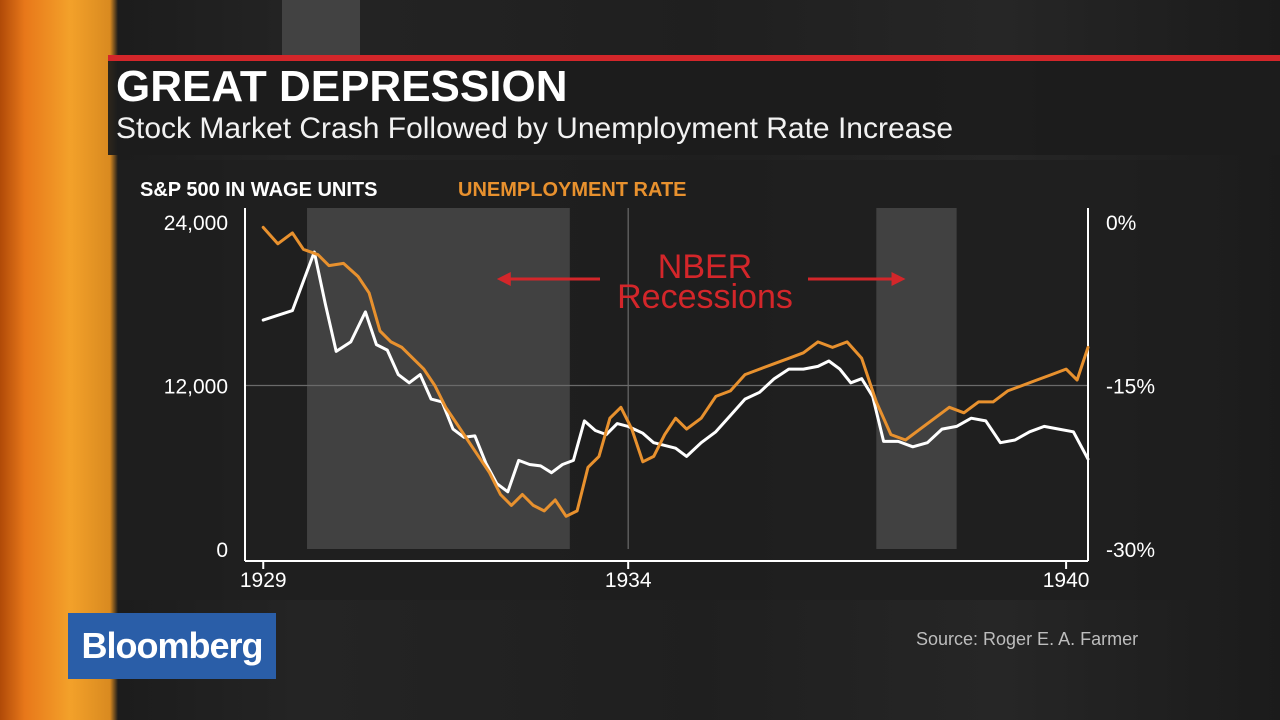 The width and height of the screenshot is (1280, 720). Describe the element at coordinates (258, 190) in the screenshot. I see `left-axis-title: S&P 500 IN WAGE UNITS` at that location.